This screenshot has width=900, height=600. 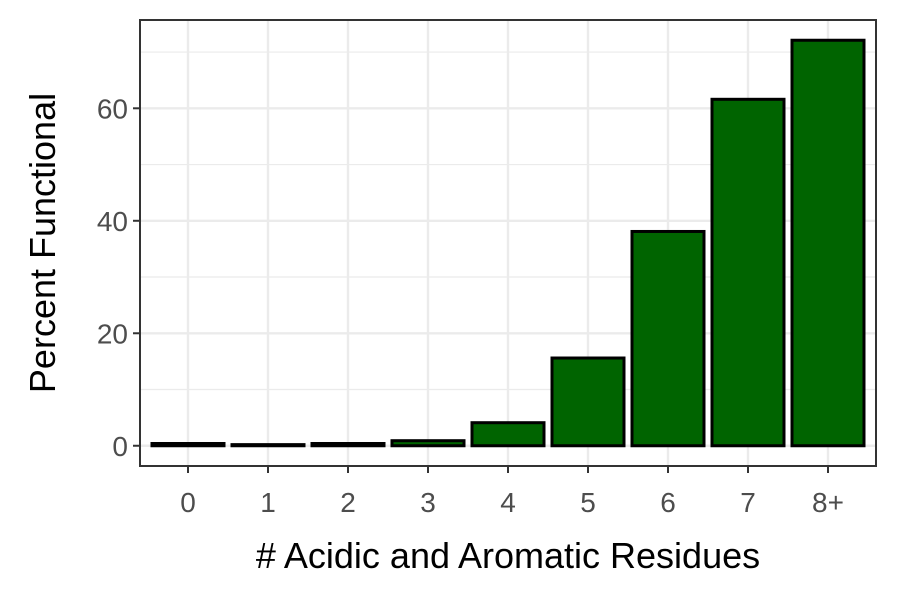 What do you see at coordinates (112, 108) in the screenshot?
I see `y-tick-label: 60` at bounding box center [112, 108].